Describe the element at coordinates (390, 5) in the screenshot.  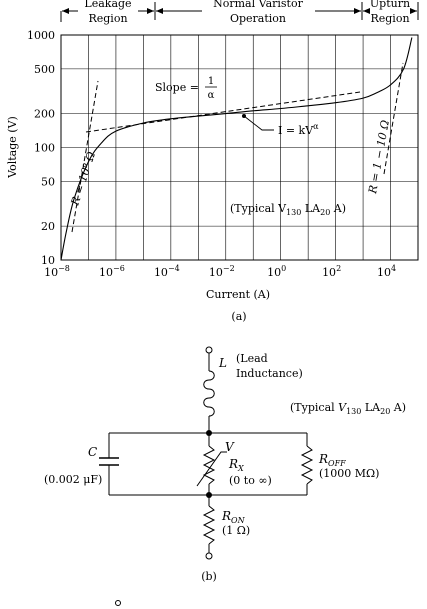
I see `upturn-region-label: Upturn` at that location.